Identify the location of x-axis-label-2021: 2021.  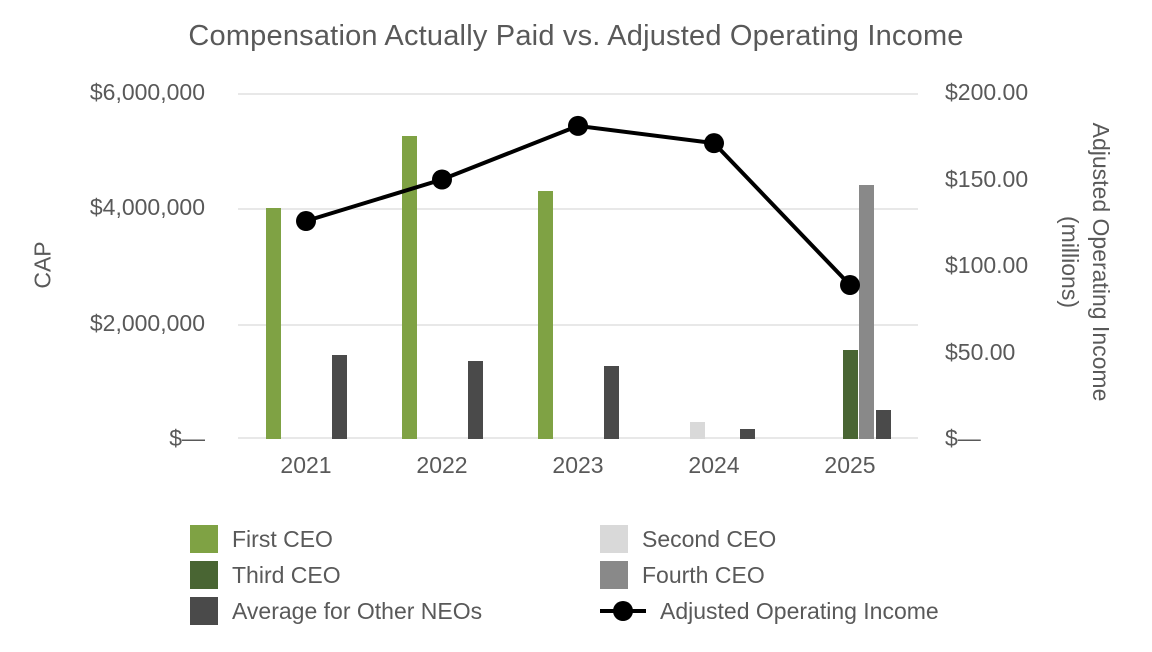
(306, 465).